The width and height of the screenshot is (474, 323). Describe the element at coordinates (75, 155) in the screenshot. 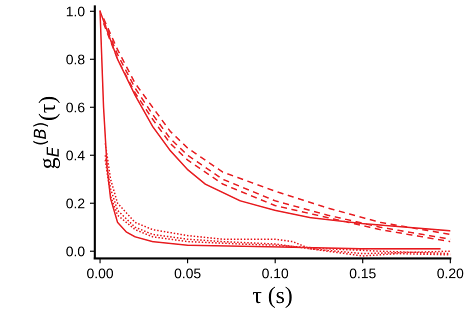

I see `y-tick-label: 0.4` at that location.